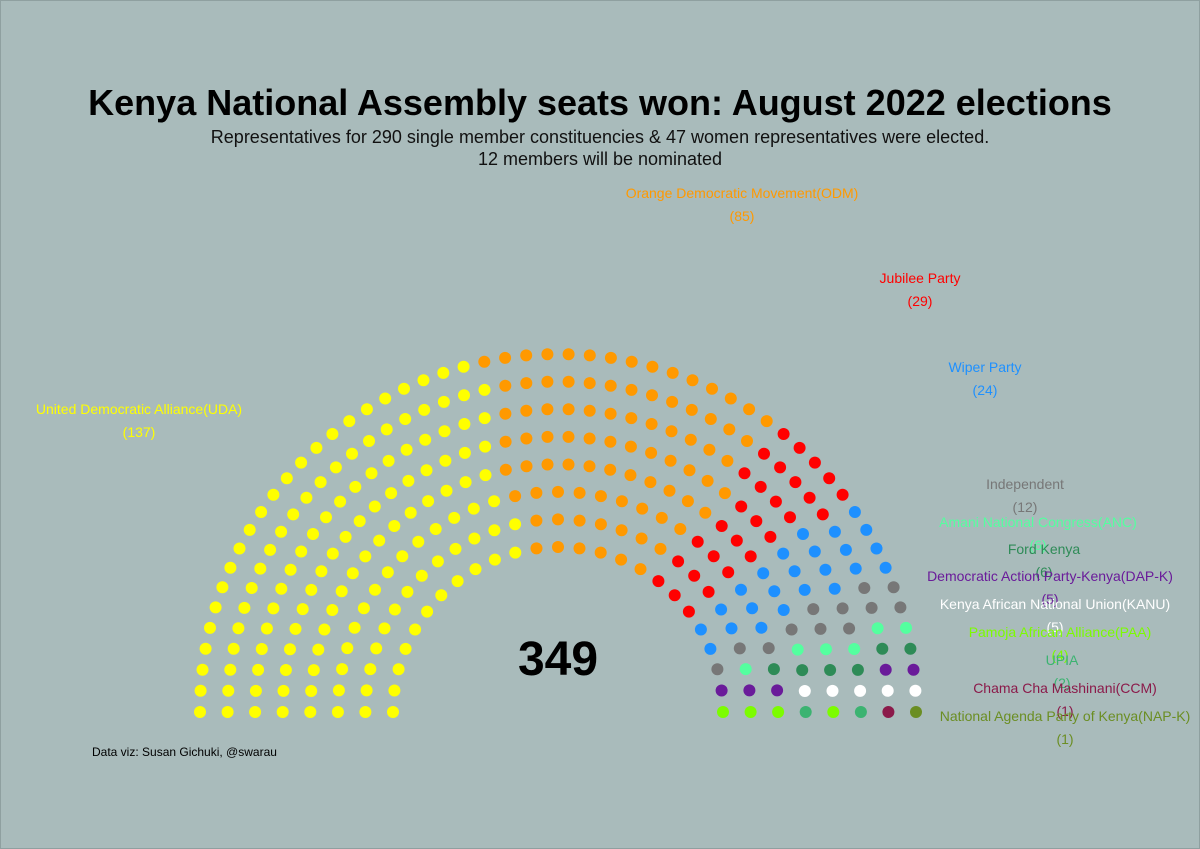 This screenshot has width=1200, height=849. I want to click on party-seat-count-label: (1), so click(1064, 739).